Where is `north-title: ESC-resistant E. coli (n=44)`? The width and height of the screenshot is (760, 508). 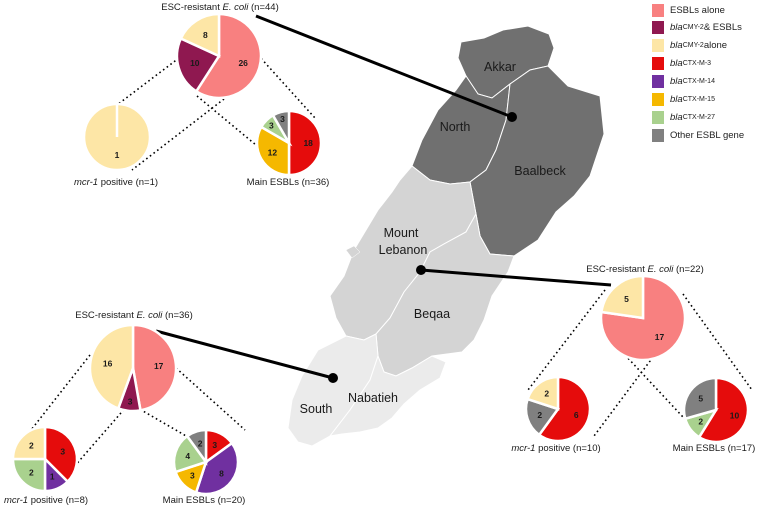
north-title: ESC-resistant E. coli (n=44) is located at coordinates (220, 7).